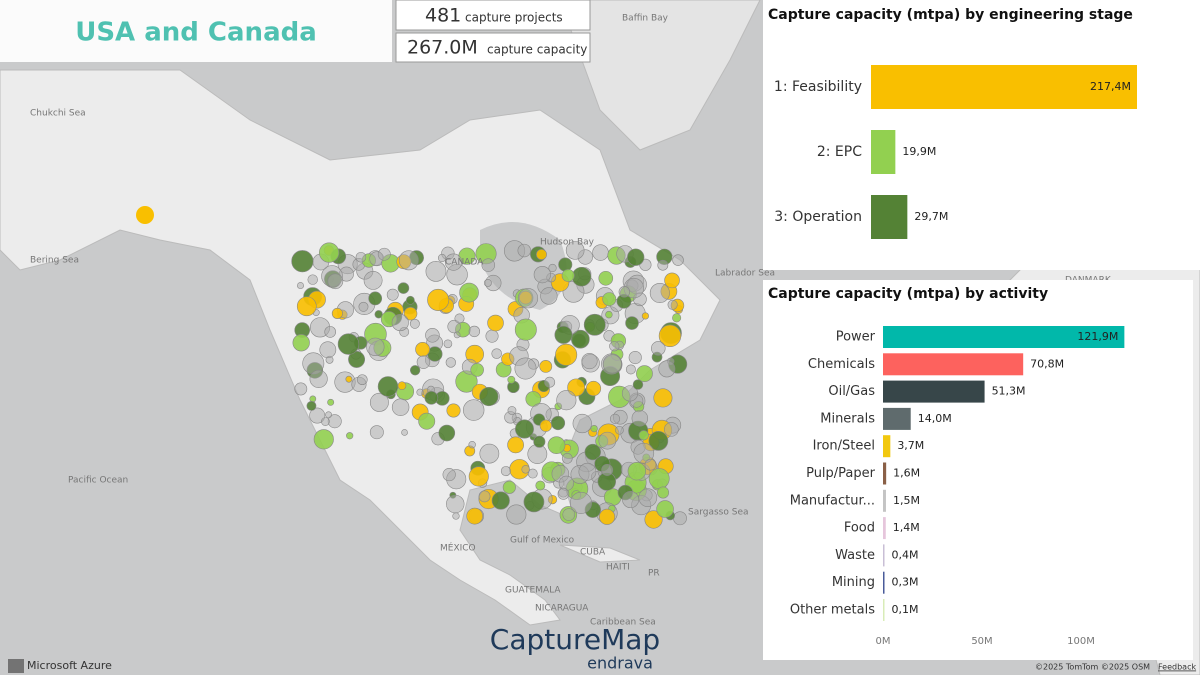 Image resolution: width=1200 pixels, height=675 pixels. Describe the element at coordinates (906, 527) in the screenshot. I see `value-label: 1,4M` at that location.